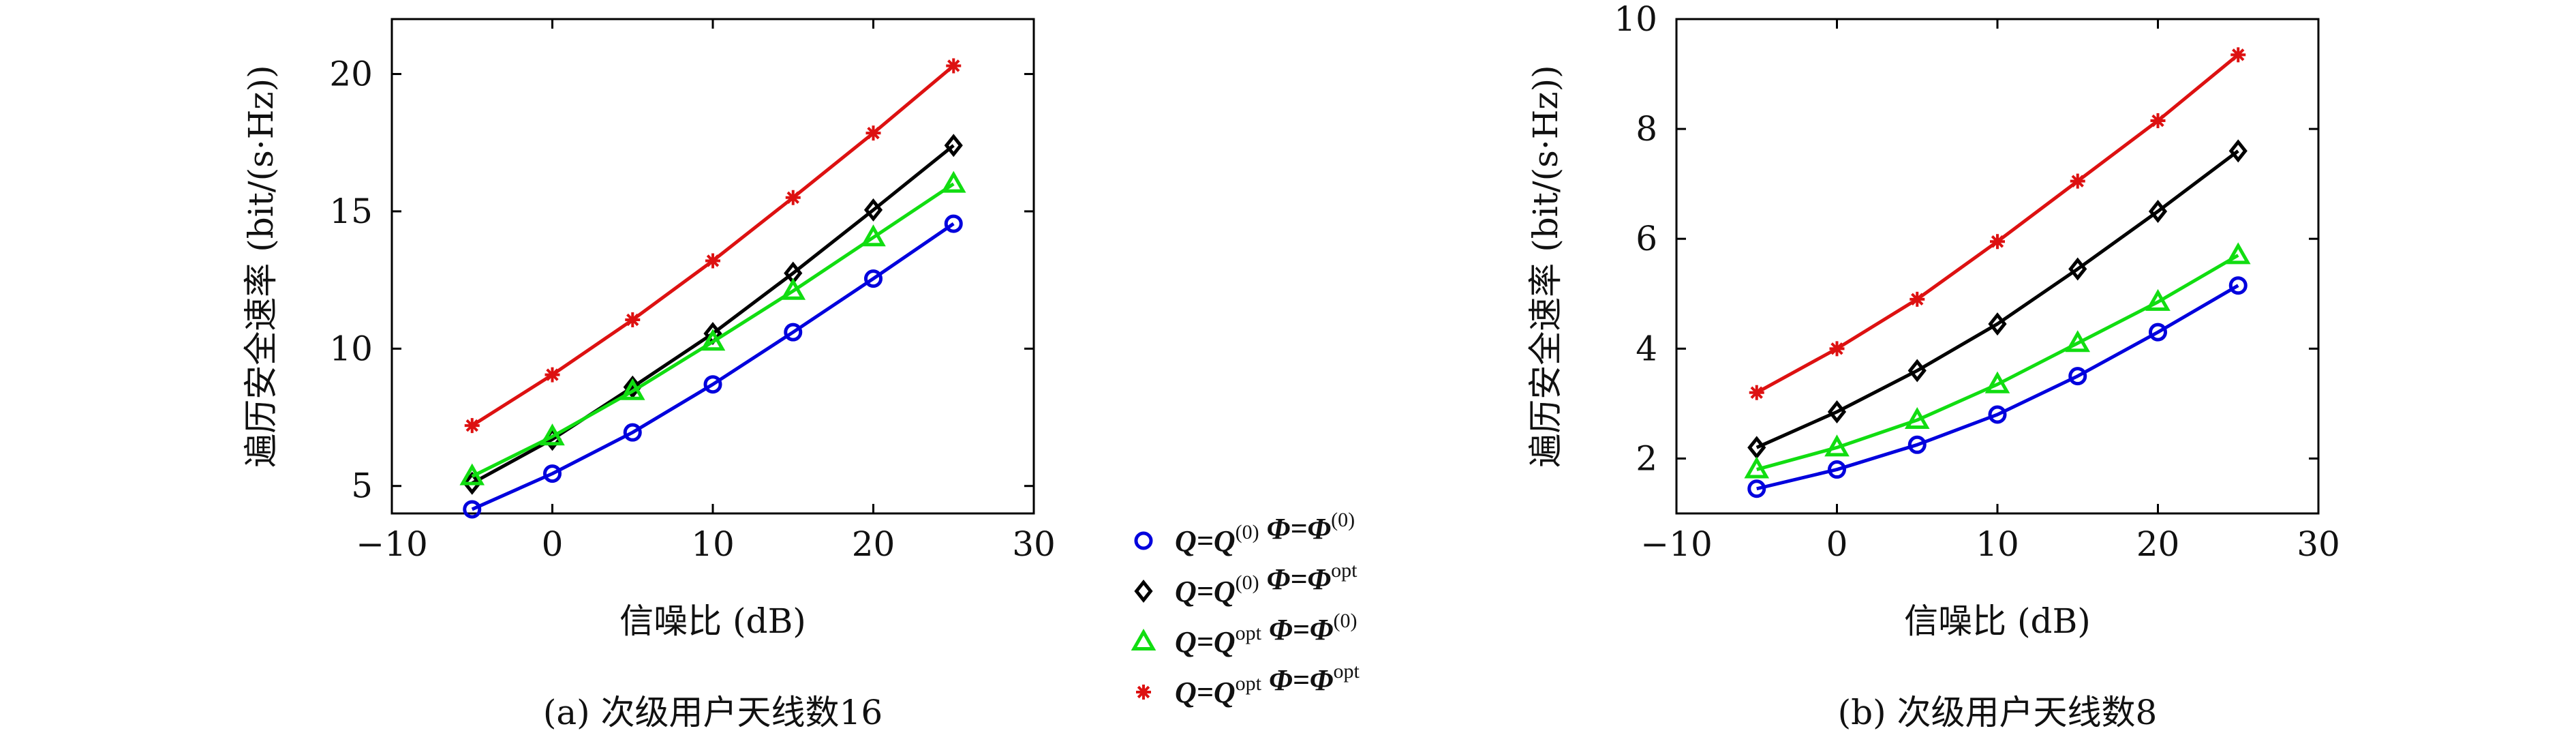 The image size is (2576, 748). Describe the element at coordinates (1266, 634) in the screenshot. I see `legend-label-s3: Q=Qopt Φ=Φ(0)` at that location.